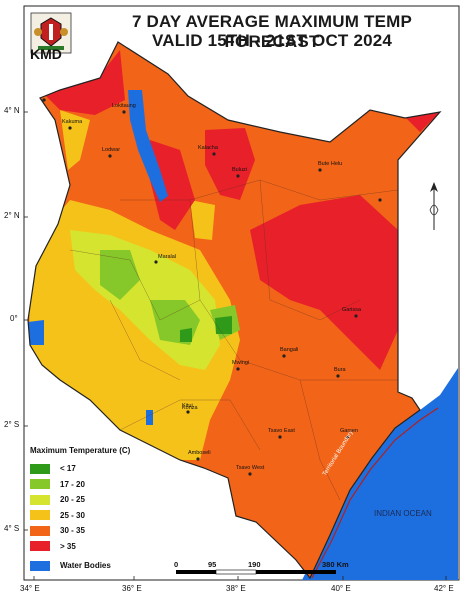  I want to click on legend-row: 25 - 30, so click(105, 516).